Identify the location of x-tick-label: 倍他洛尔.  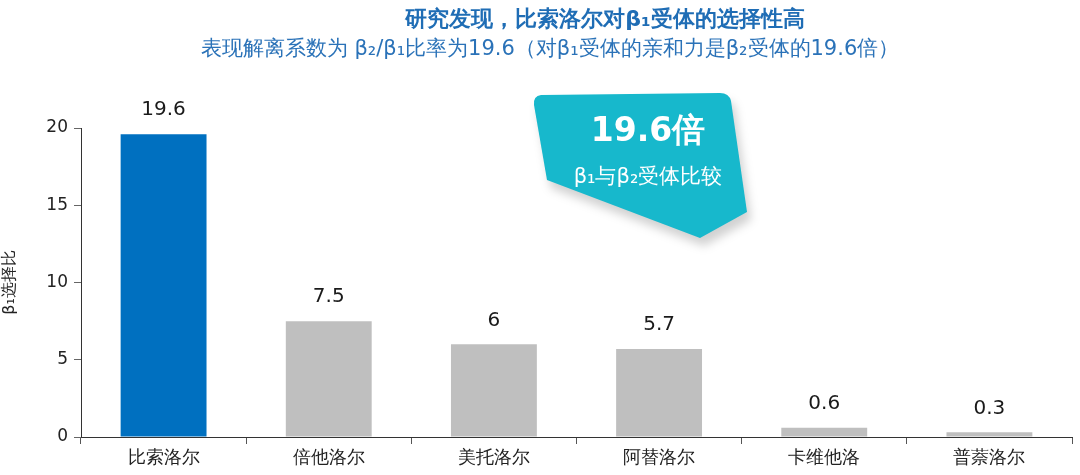
(328, 457).